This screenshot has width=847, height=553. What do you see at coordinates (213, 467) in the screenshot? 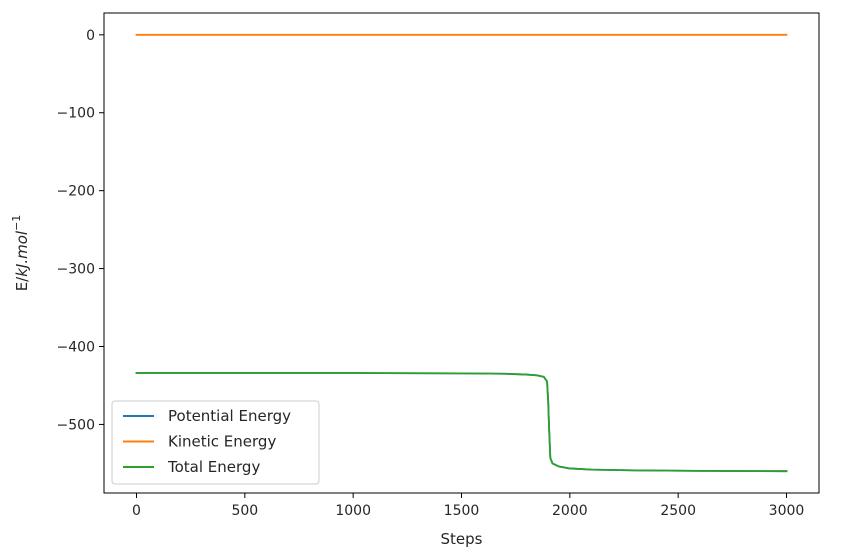
I see `legend-label: Total Energy` at bounding box center [213, 467].